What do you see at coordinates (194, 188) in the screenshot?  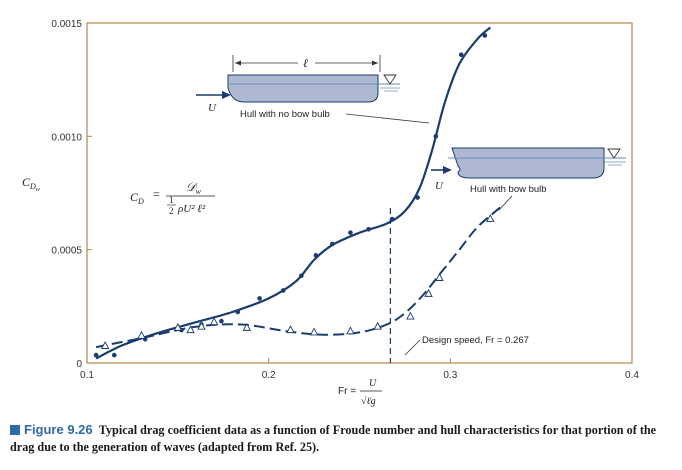 I see `svg-text: 𝒟w` at bounding box center [194, 188].